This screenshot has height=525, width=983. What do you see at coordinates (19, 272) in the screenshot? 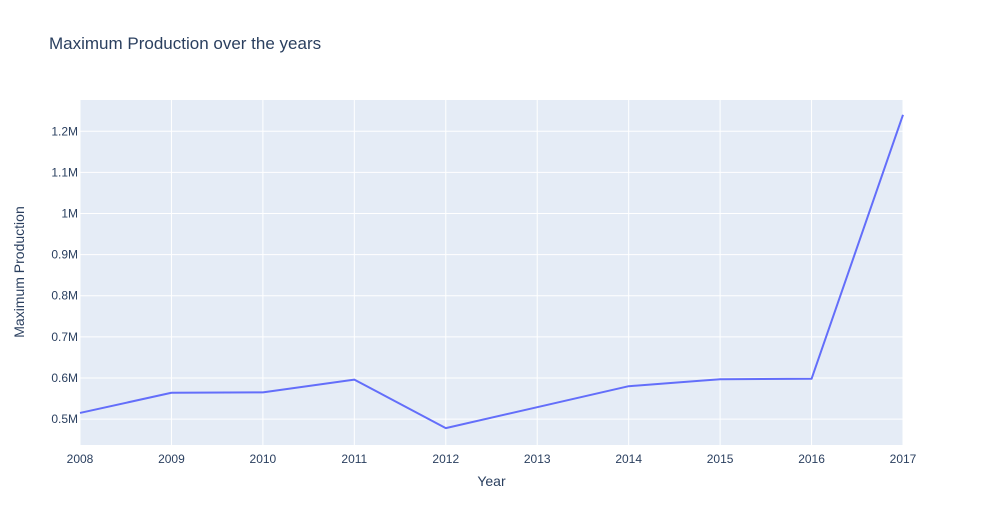
I see `y-axis-title: Maximum Production` at bounding box center [19, 272].